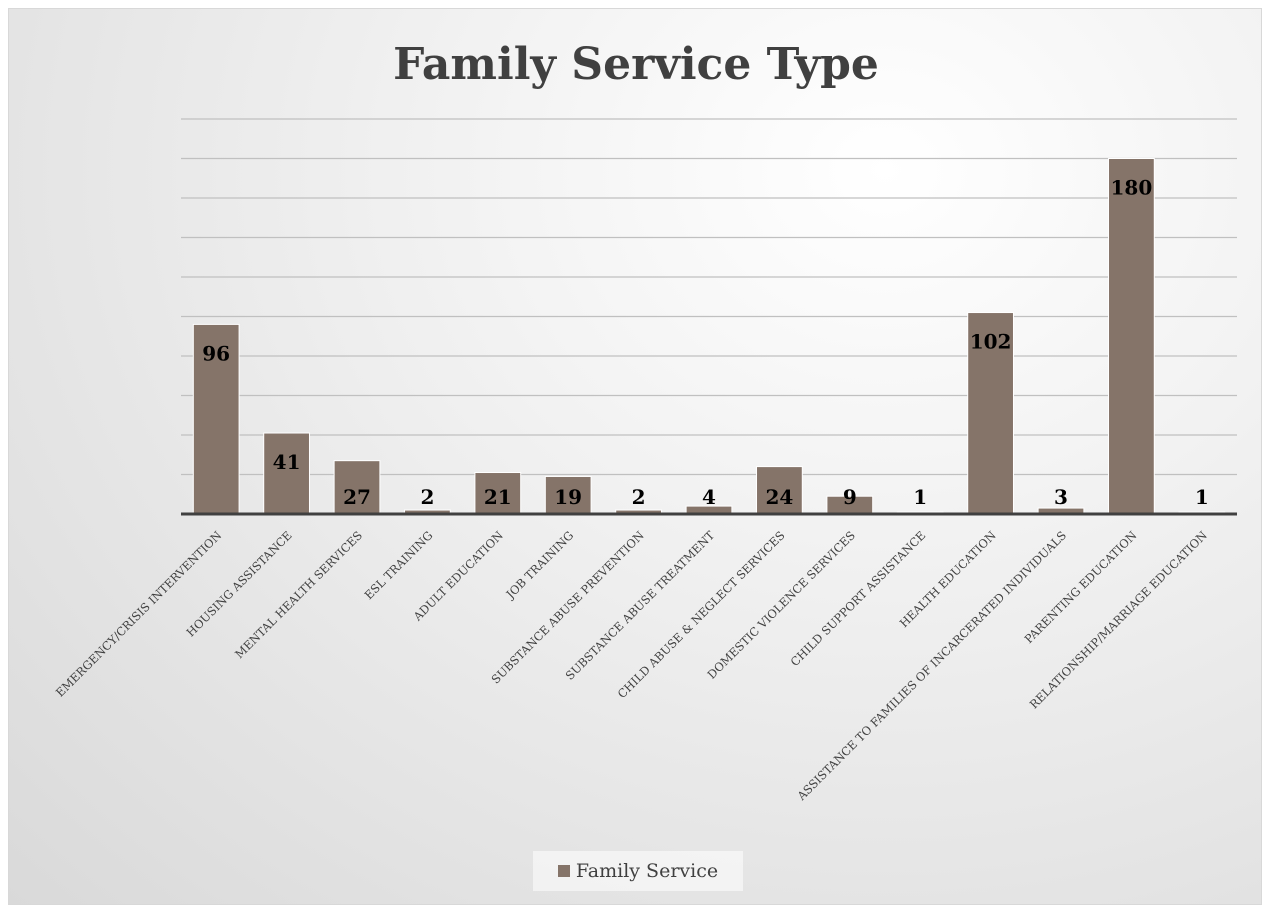  I want to click on category-label: ESL TRAINING, so click(399, 565).